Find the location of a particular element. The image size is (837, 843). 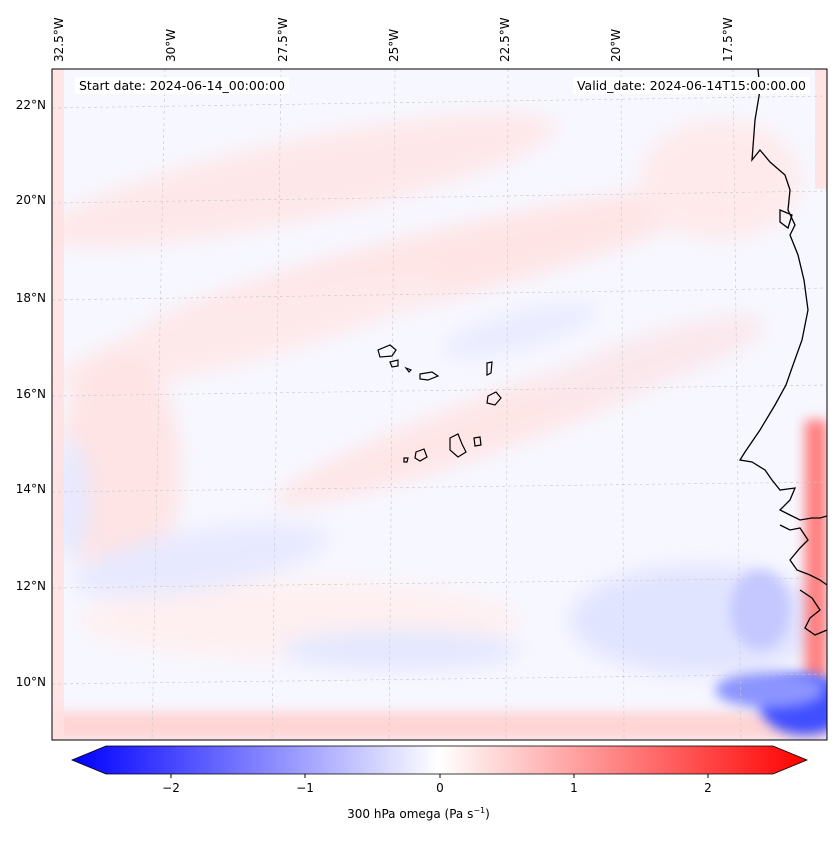

colorbar is located at coordinates (439, 761).